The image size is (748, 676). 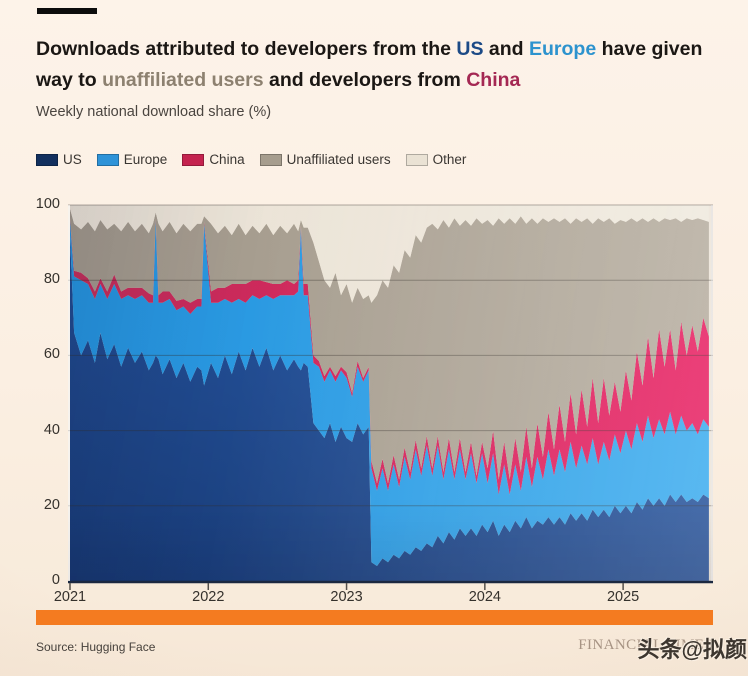 What do you see at coordinates (365, 80) in the screenshot?
I see `headline-text: and developers from` at bounding box center [365, 80].